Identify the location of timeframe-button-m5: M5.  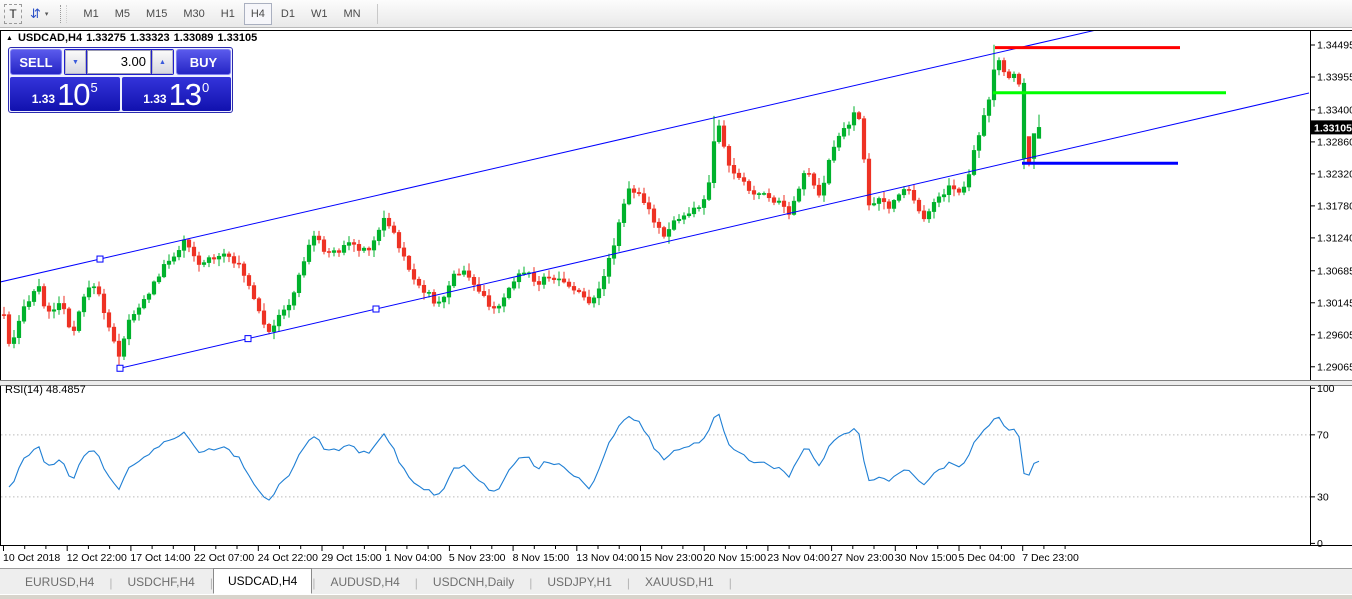
(122, 14).